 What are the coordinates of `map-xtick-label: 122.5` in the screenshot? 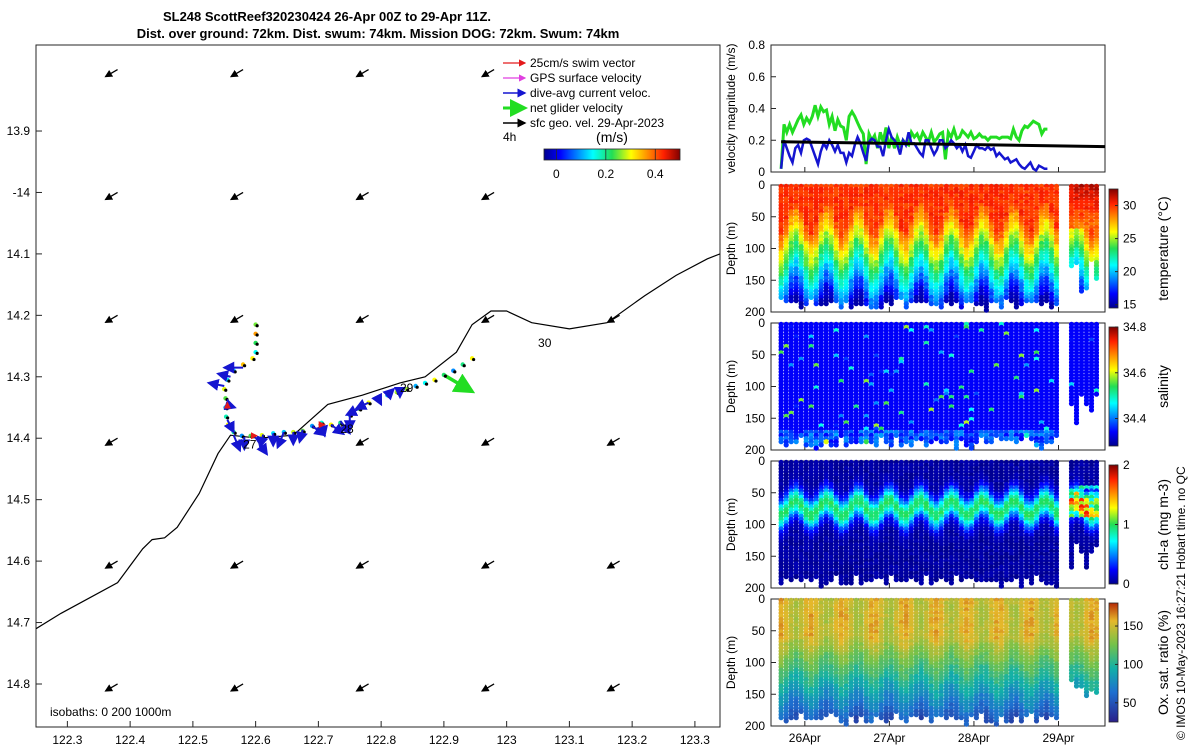 It's located at (193, 740).